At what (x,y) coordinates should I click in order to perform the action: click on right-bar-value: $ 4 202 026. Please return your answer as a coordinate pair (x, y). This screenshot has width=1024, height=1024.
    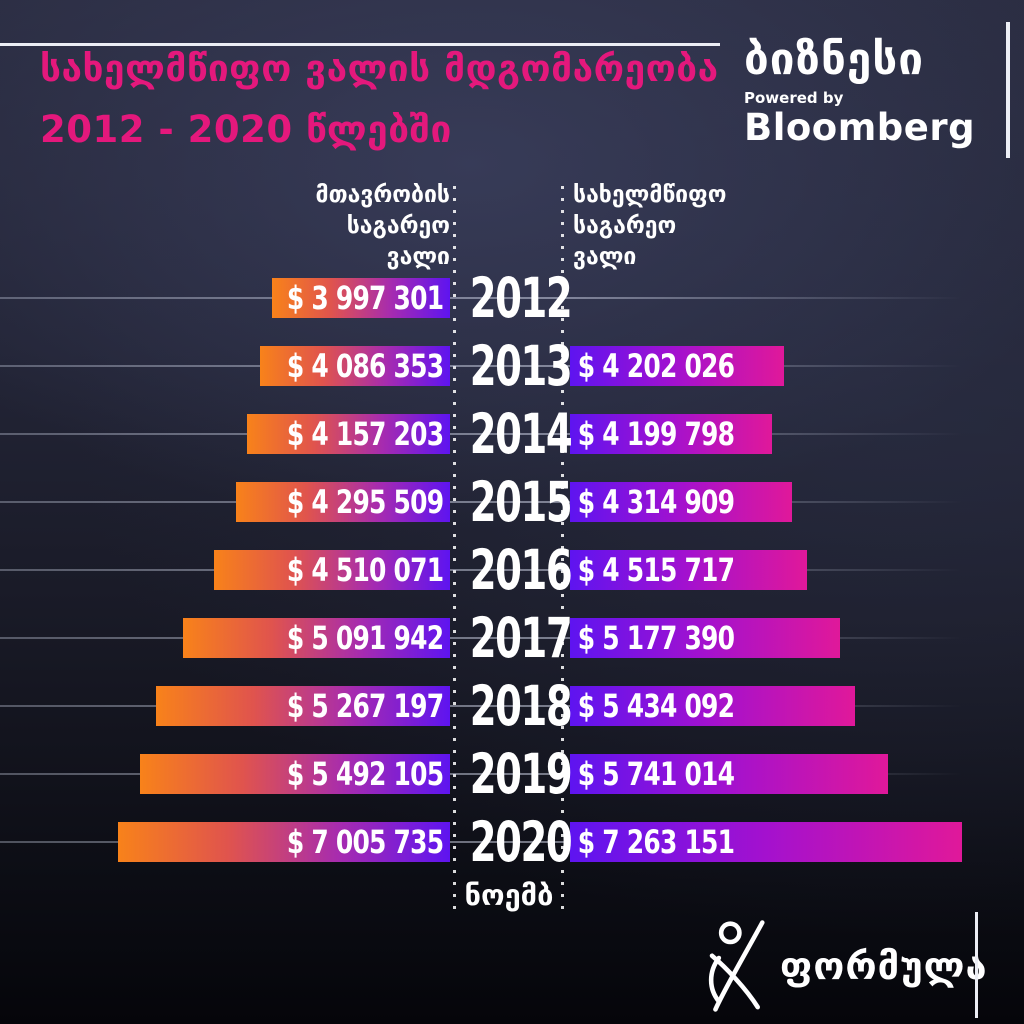
    Looking at the image, I should click on (656, 366).